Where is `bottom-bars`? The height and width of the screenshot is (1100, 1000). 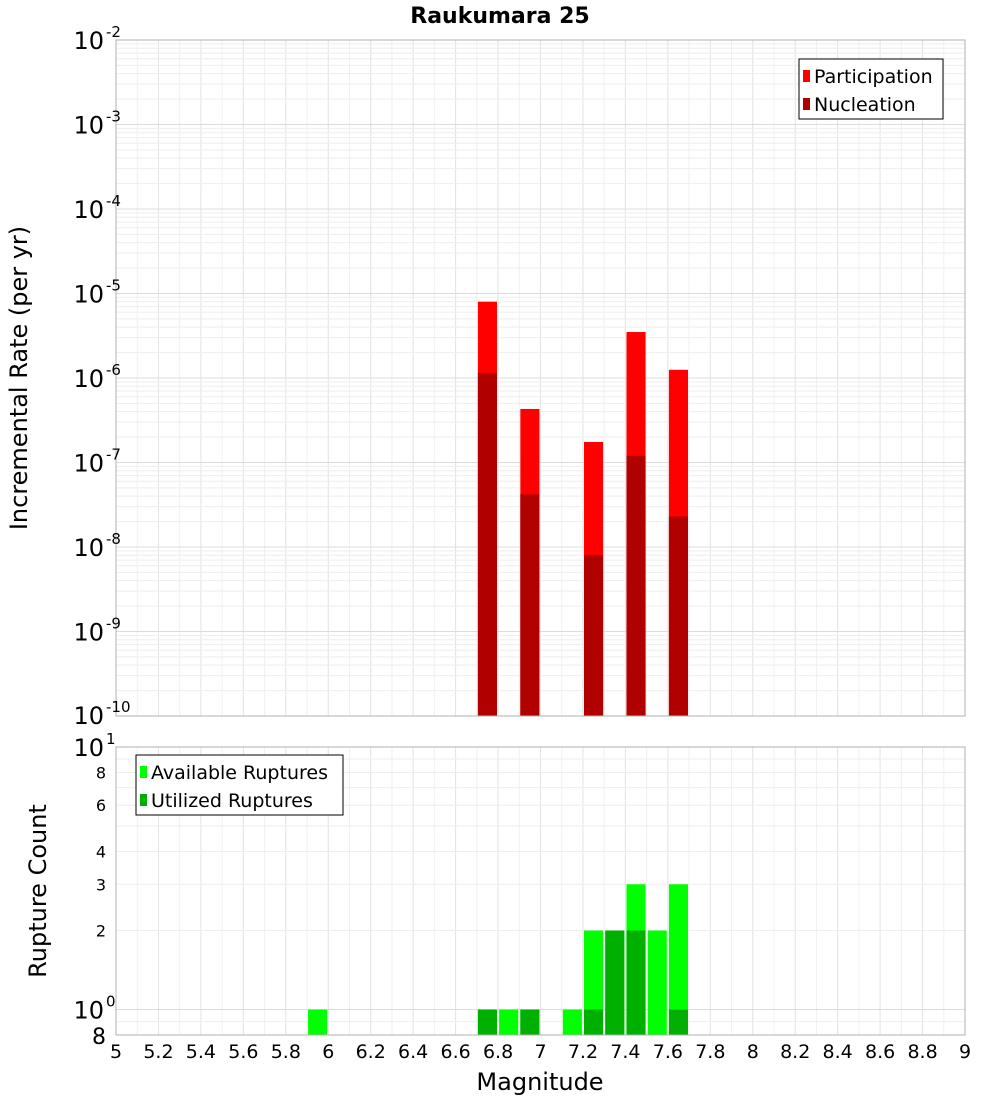 bottom-bars is located at coordinates (498, 959).